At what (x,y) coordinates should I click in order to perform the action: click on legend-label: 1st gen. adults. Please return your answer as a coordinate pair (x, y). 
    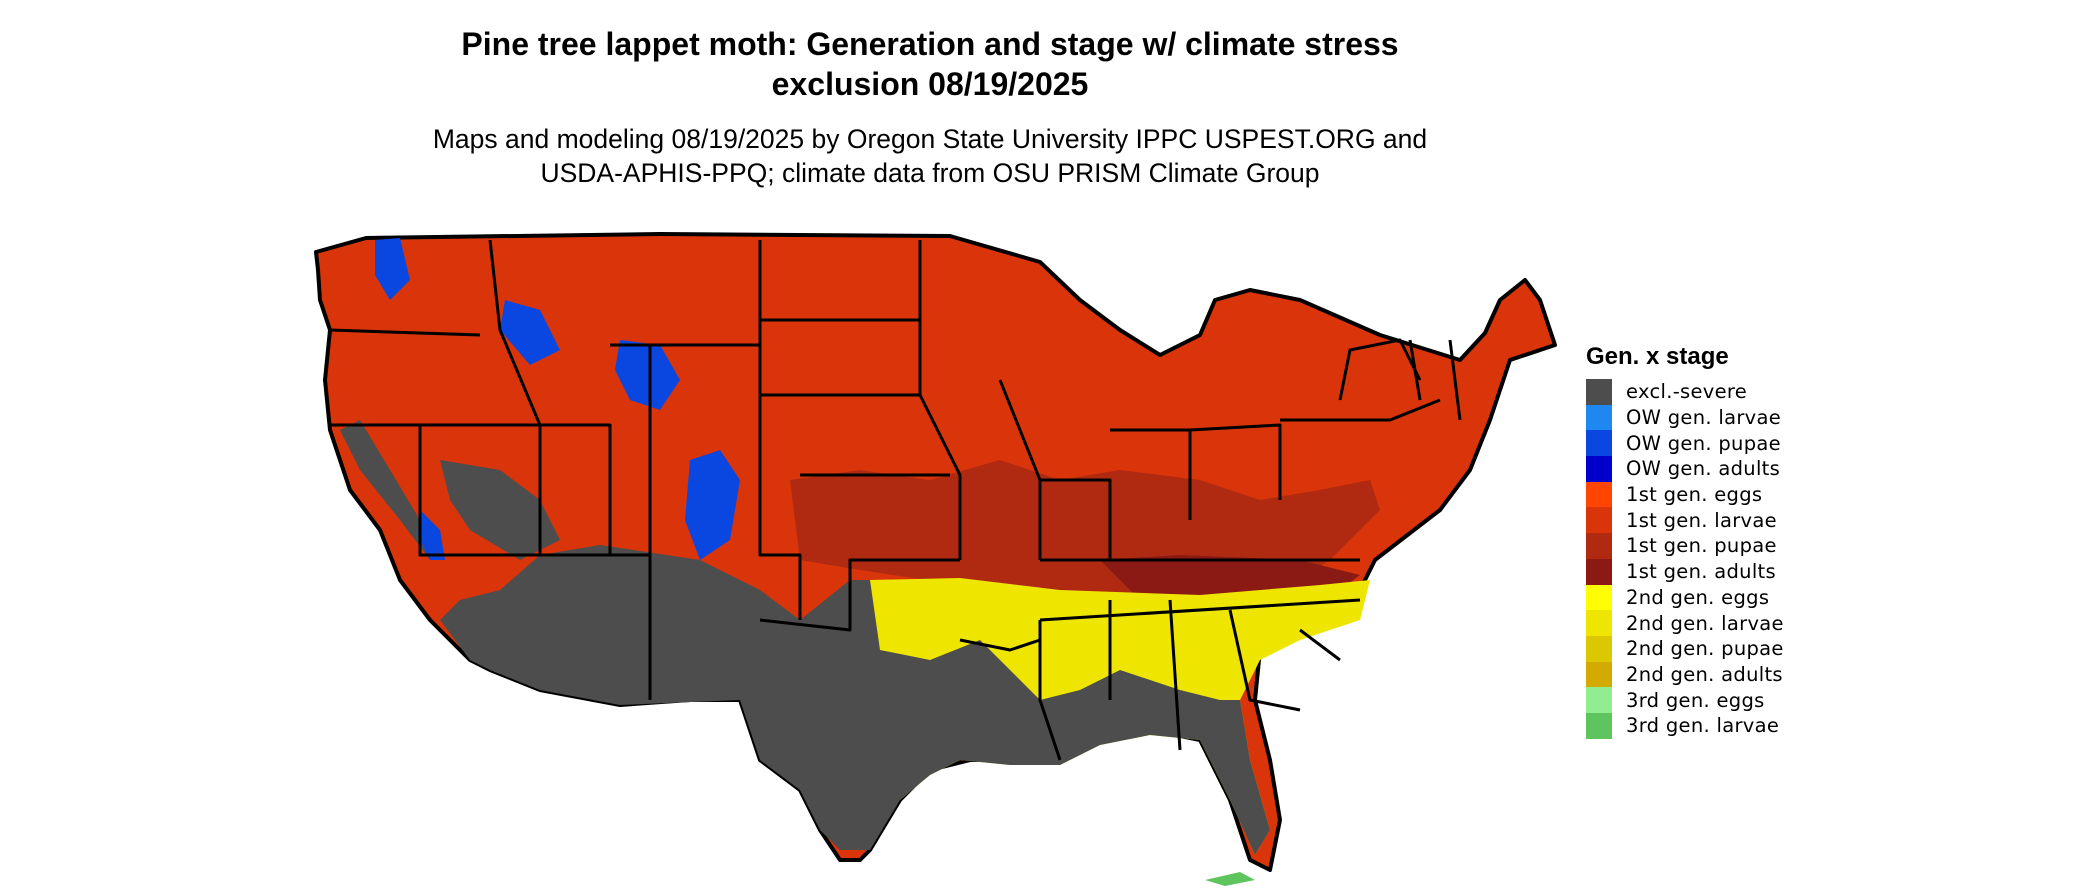
    Looking at the image, I should click on (1701, 572).